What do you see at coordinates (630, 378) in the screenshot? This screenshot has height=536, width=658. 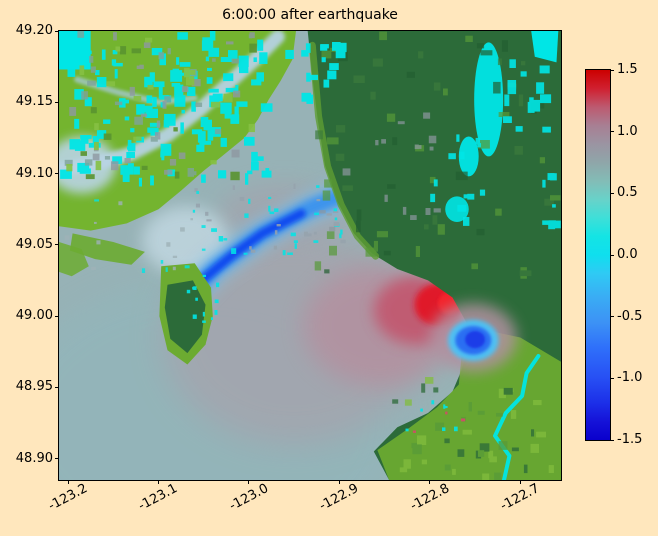 I see `colorbar-tick-label: -1.0` at bounding box center [630, 378].